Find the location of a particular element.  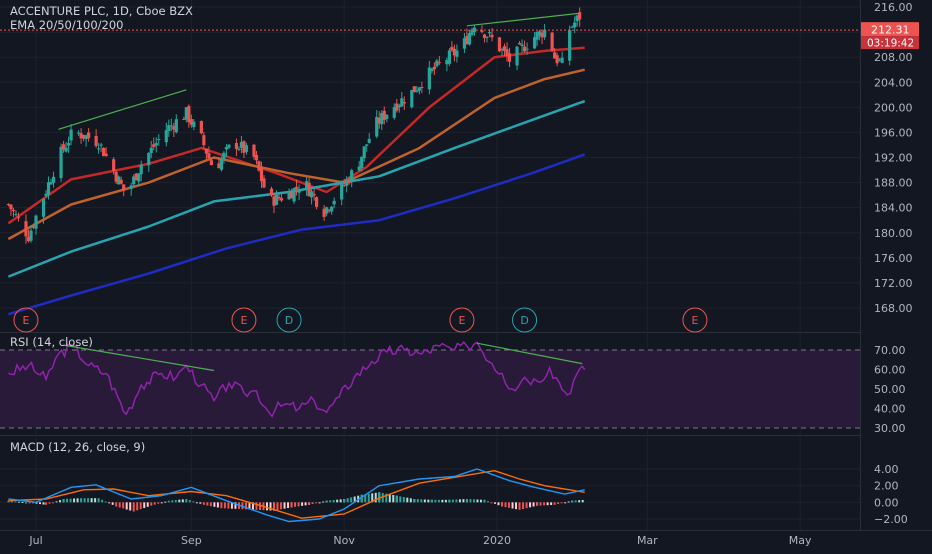

event-marker-dividend is located at coordinates (525, 320).